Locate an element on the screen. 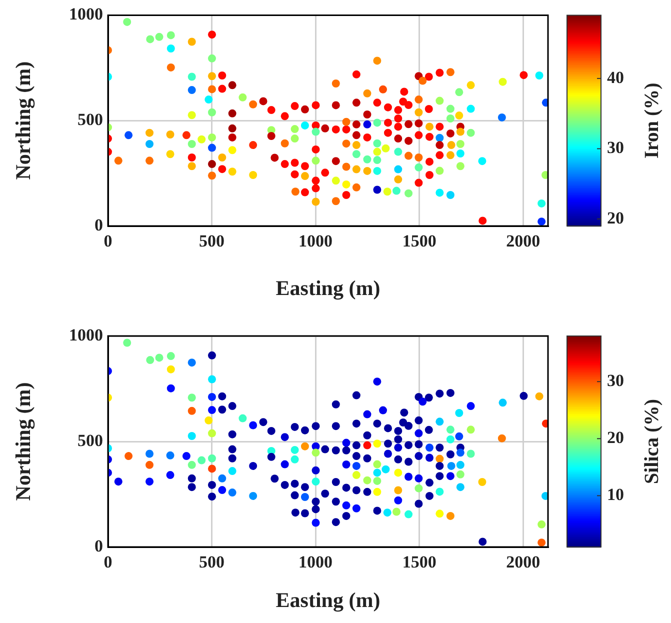 Image resolution: width=671 pixels, height=623 pixels. color-bar-title: Silica (%) is located at coordinates (652, 441).